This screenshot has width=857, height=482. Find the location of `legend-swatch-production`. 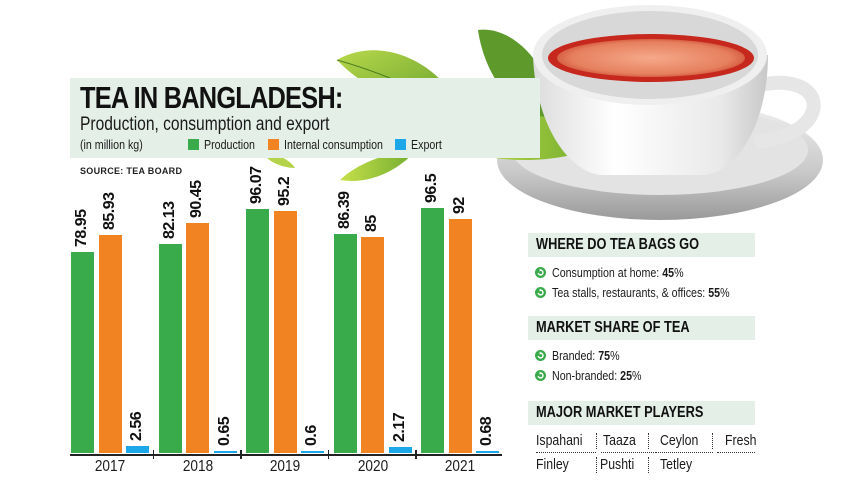

legend-swatch-production is located at coordinates (193, 144).